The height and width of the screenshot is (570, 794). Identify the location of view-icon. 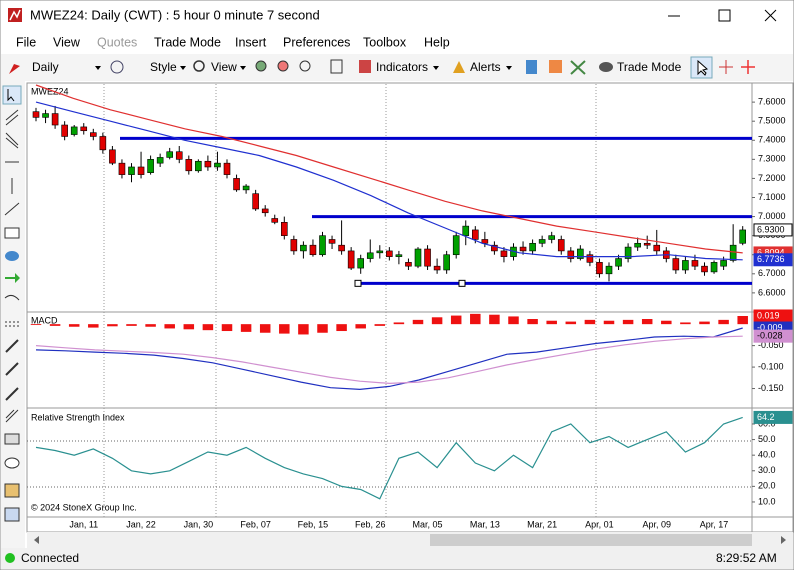
(199, 66).